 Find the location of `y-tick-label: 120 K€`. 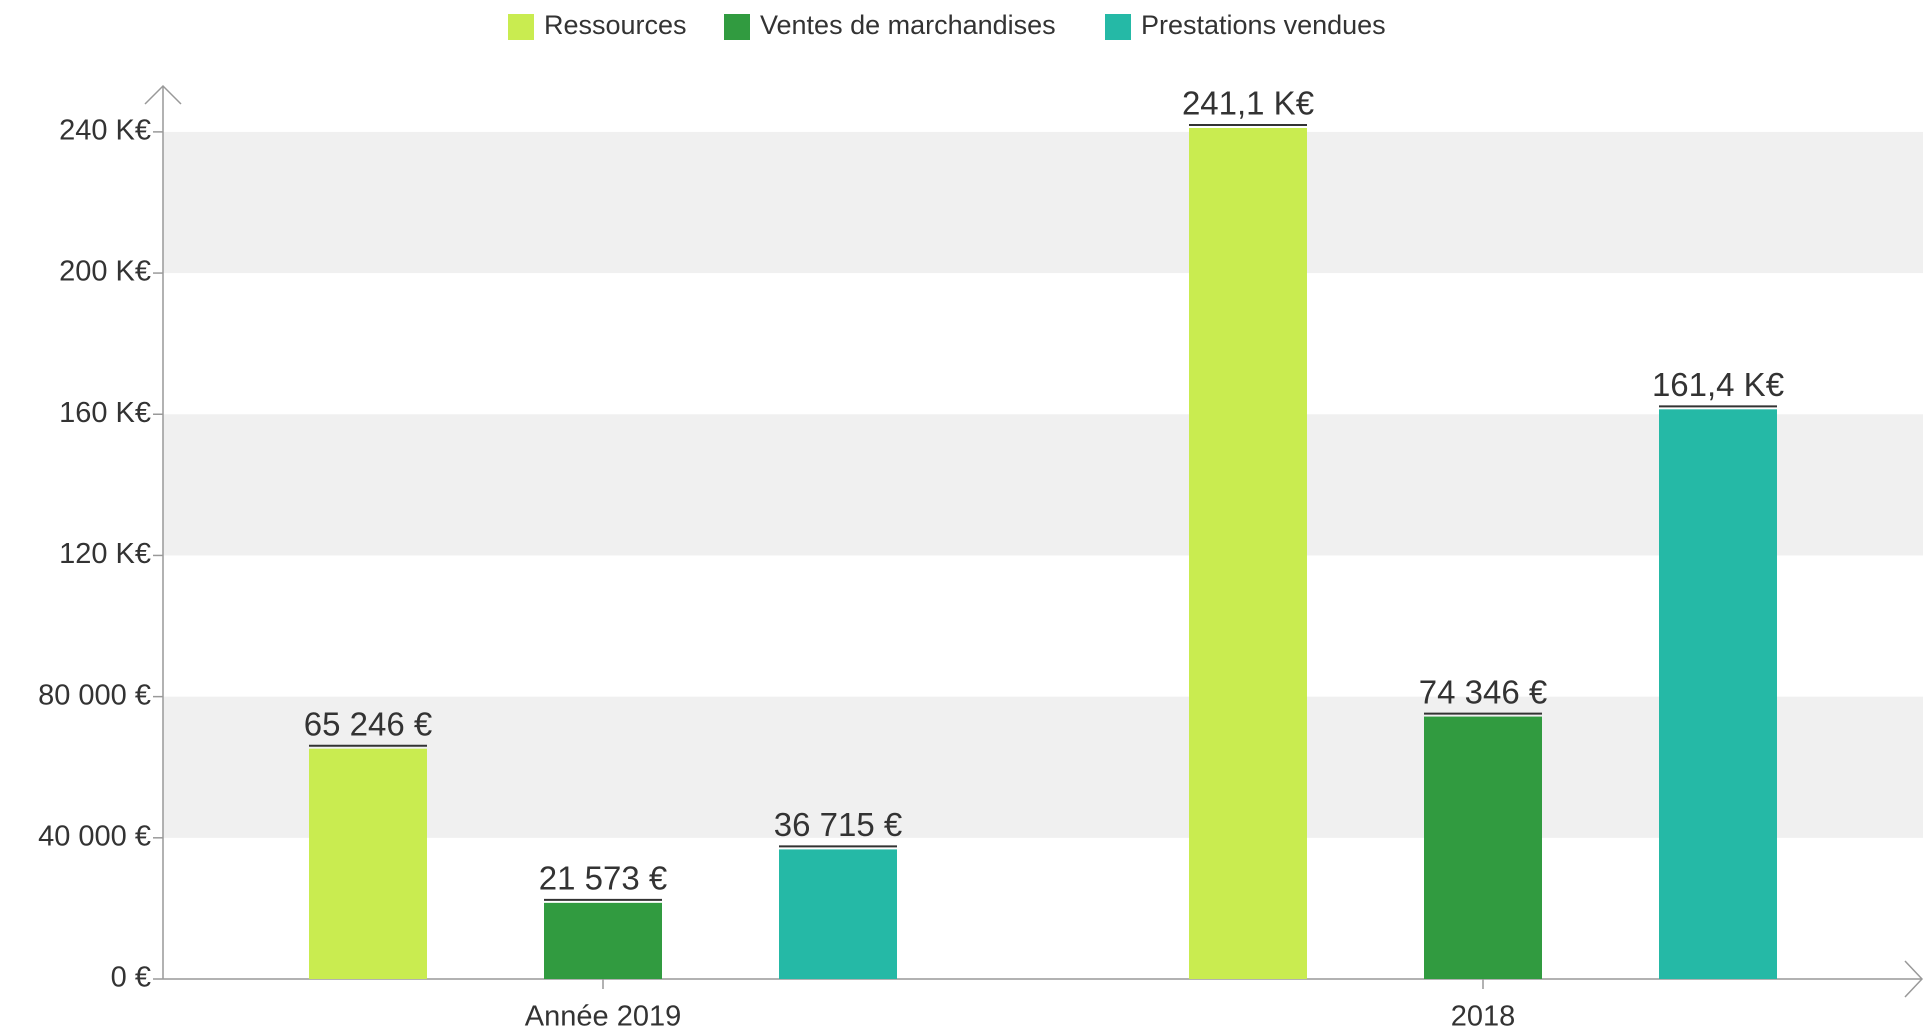

y-tick-label: 120 K€ is located at coordinates (105, 554).